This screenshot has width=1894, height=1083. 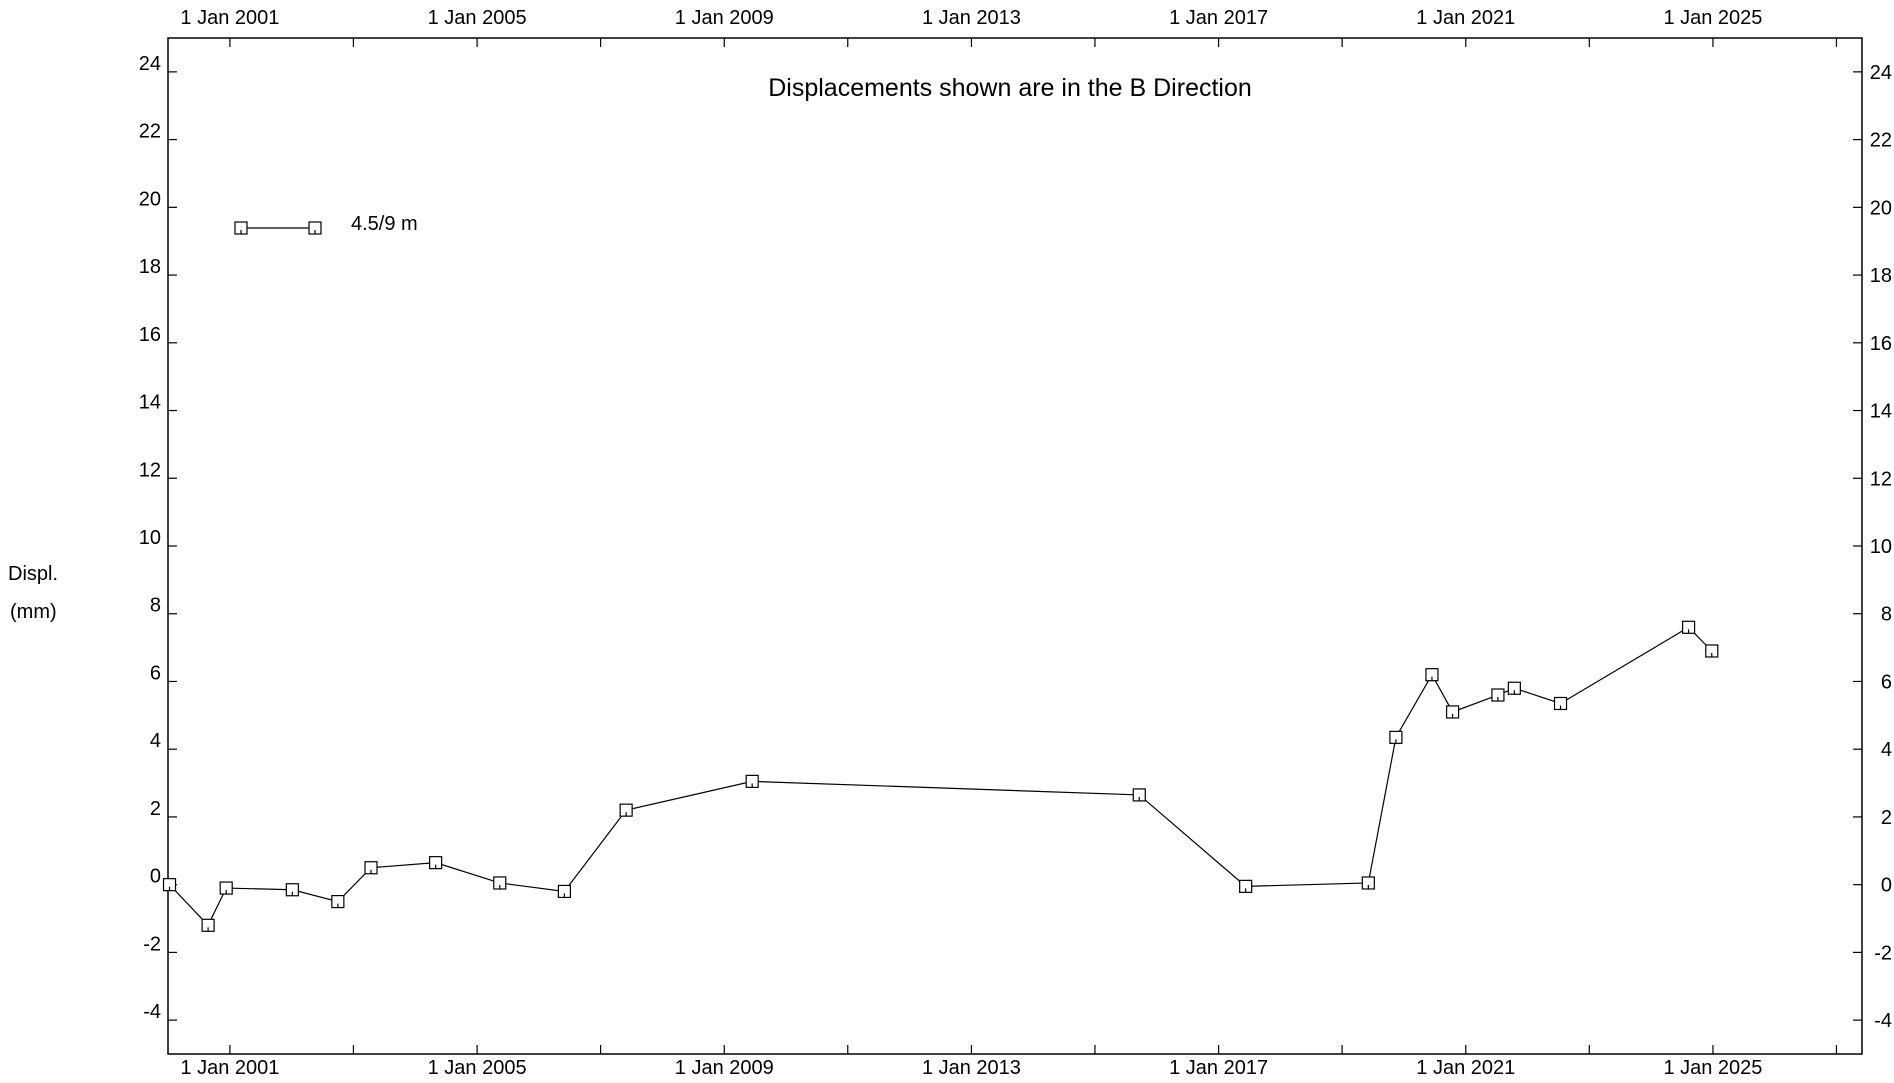 I want to click on y-tick-label-right: 2, so click(x=1886, y=818).